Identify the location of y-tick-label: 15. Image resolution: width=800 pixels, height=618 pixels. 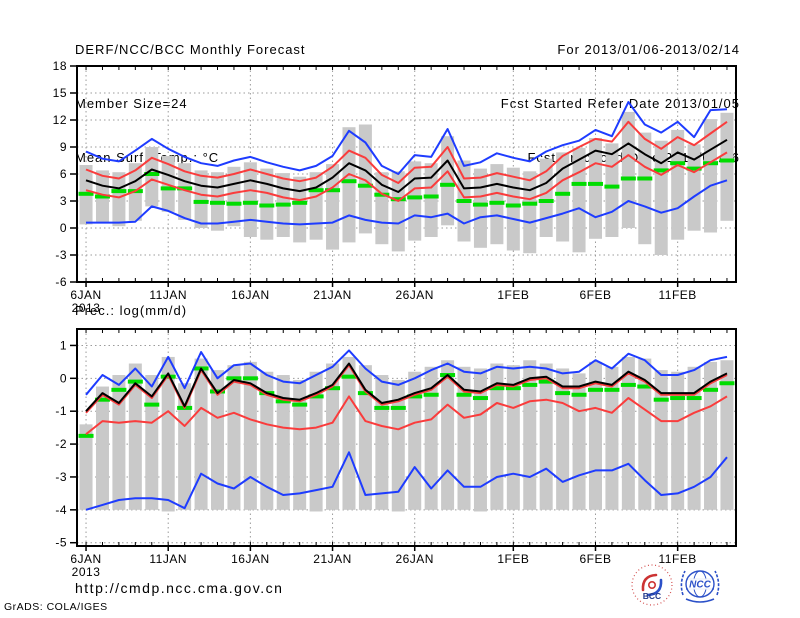
(60, 93).